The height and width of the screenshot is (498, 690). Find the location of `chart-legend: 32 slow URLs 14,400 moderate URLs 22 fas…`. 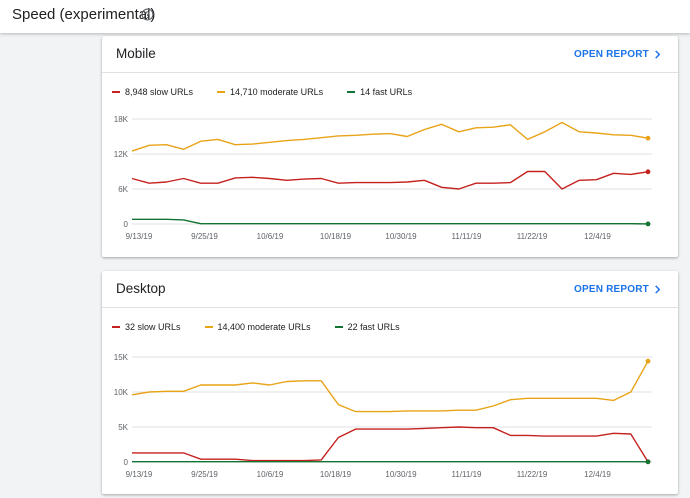

chart-legend: 32 slow URLs 14,400 moderate URLs 22 fas… is located at coordinates (268, 327).